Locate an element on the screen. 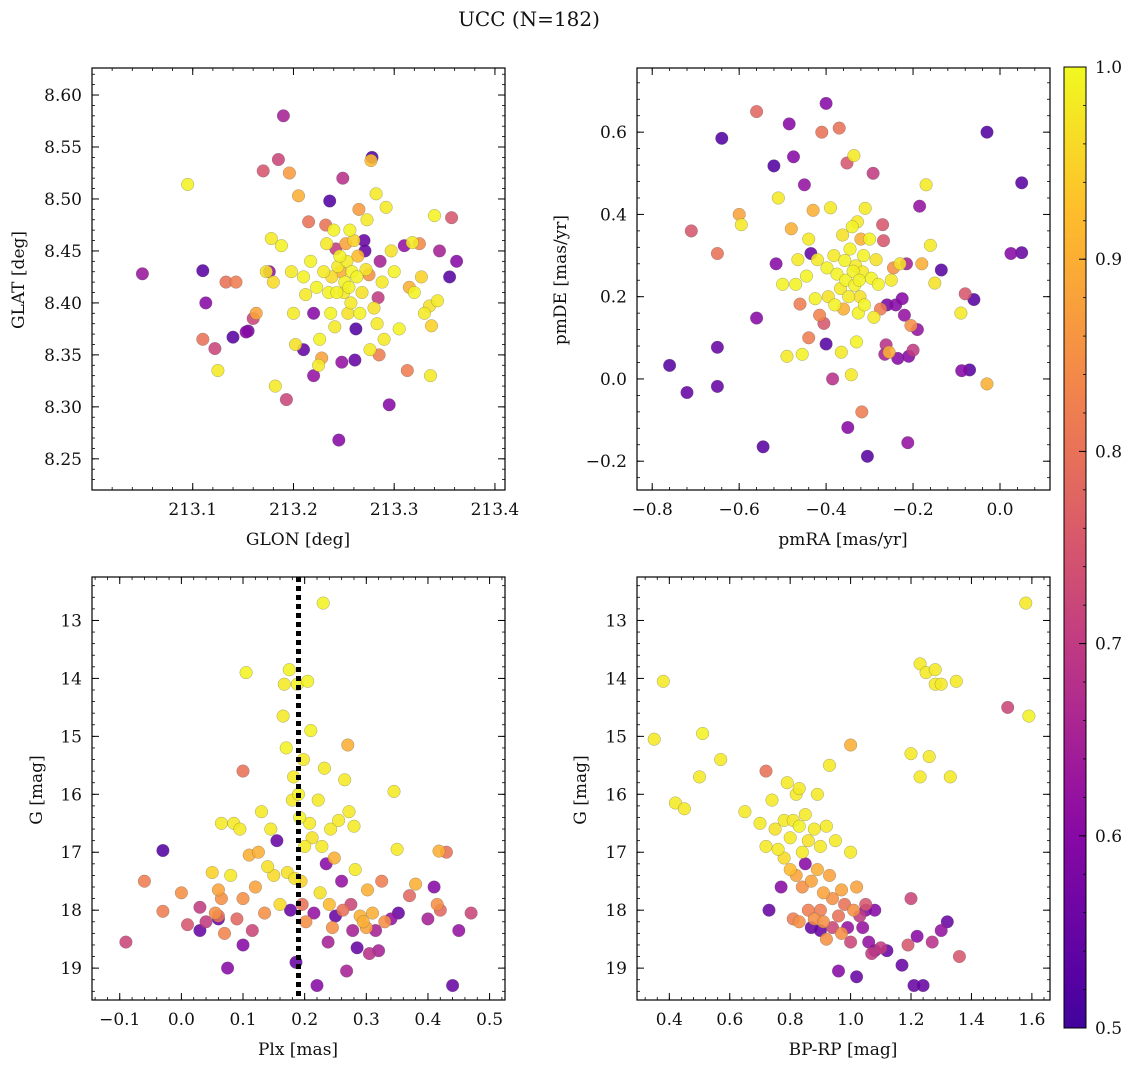 Image resolution: width=1136 pixels, height=1067 pixels. cmd-y-tick-label: 13 is located at coordinates (616, 621).